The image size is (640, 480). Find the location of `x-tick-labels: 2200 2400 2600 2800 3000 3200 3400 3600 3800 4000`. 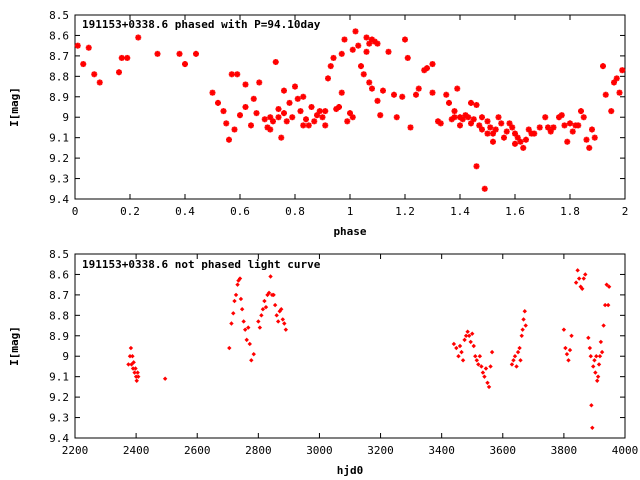

x-tick-labels: 2200 2400 2600 2800 3000 3200 3400 3600 3800 4000 is located at coordinates (350, 450).